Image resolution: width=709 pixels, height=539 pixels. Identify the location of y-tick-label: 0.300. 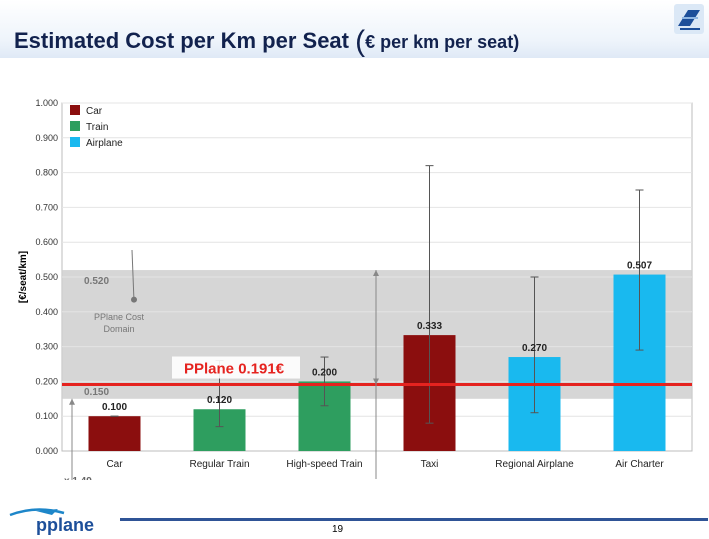
(46, 347).